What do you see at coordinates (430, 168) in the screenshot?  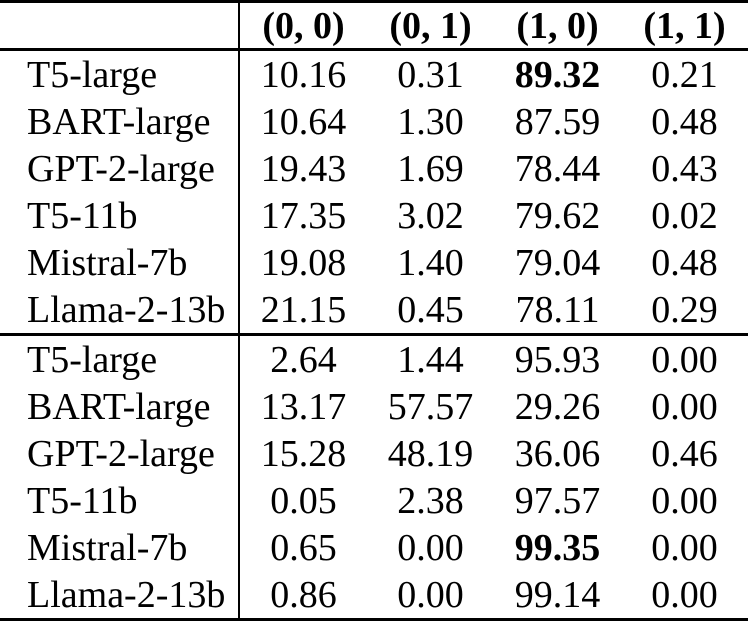 I see `value-cell: 1.69` at bounding box center [430, 168].